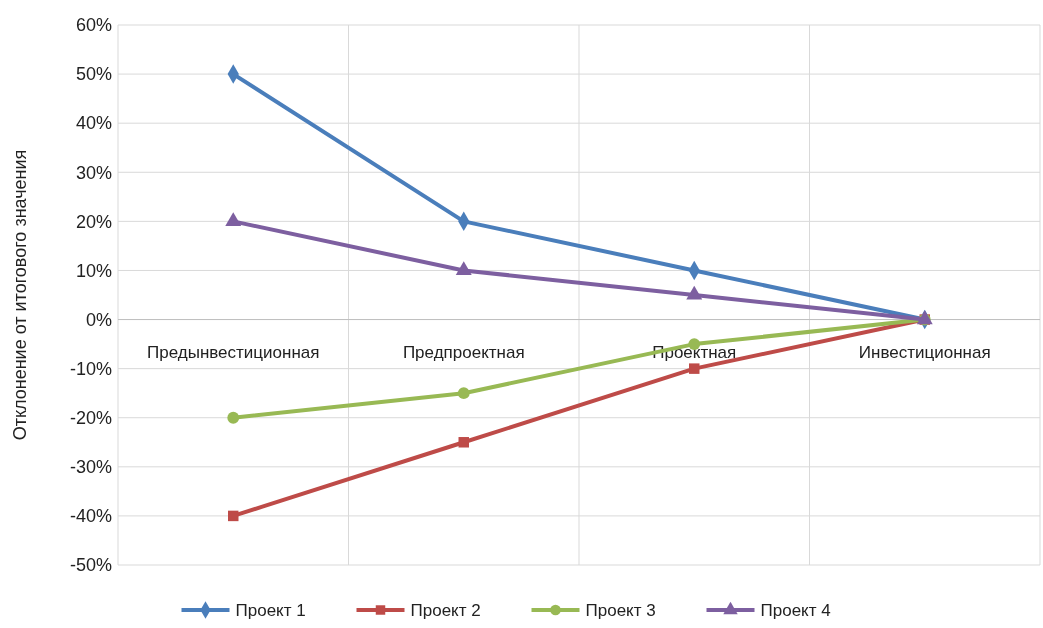 The height and width of the screenshot is (628, 1043). Describe the element at coordinates (463, 352) in the screenshot. I see `x-tick-label: Предпроектная` at that location.